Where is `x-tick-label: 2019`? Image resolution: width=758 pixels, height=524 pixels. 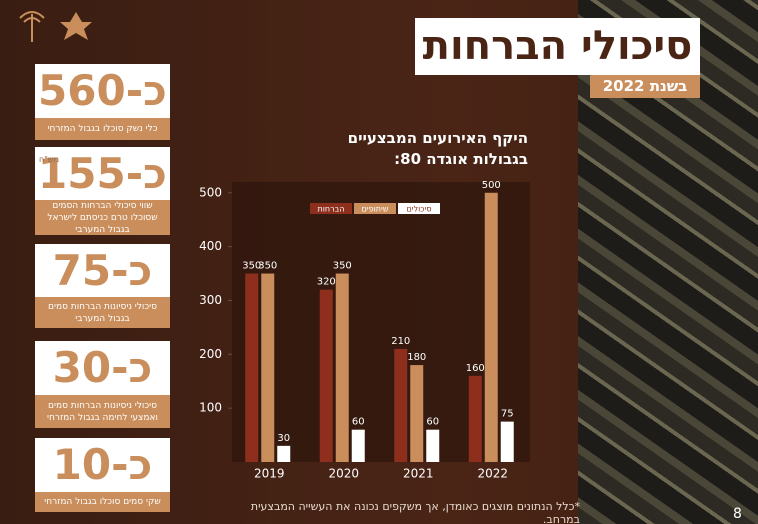
x-tick-label: 2019 is located at coordinates (269, 474).